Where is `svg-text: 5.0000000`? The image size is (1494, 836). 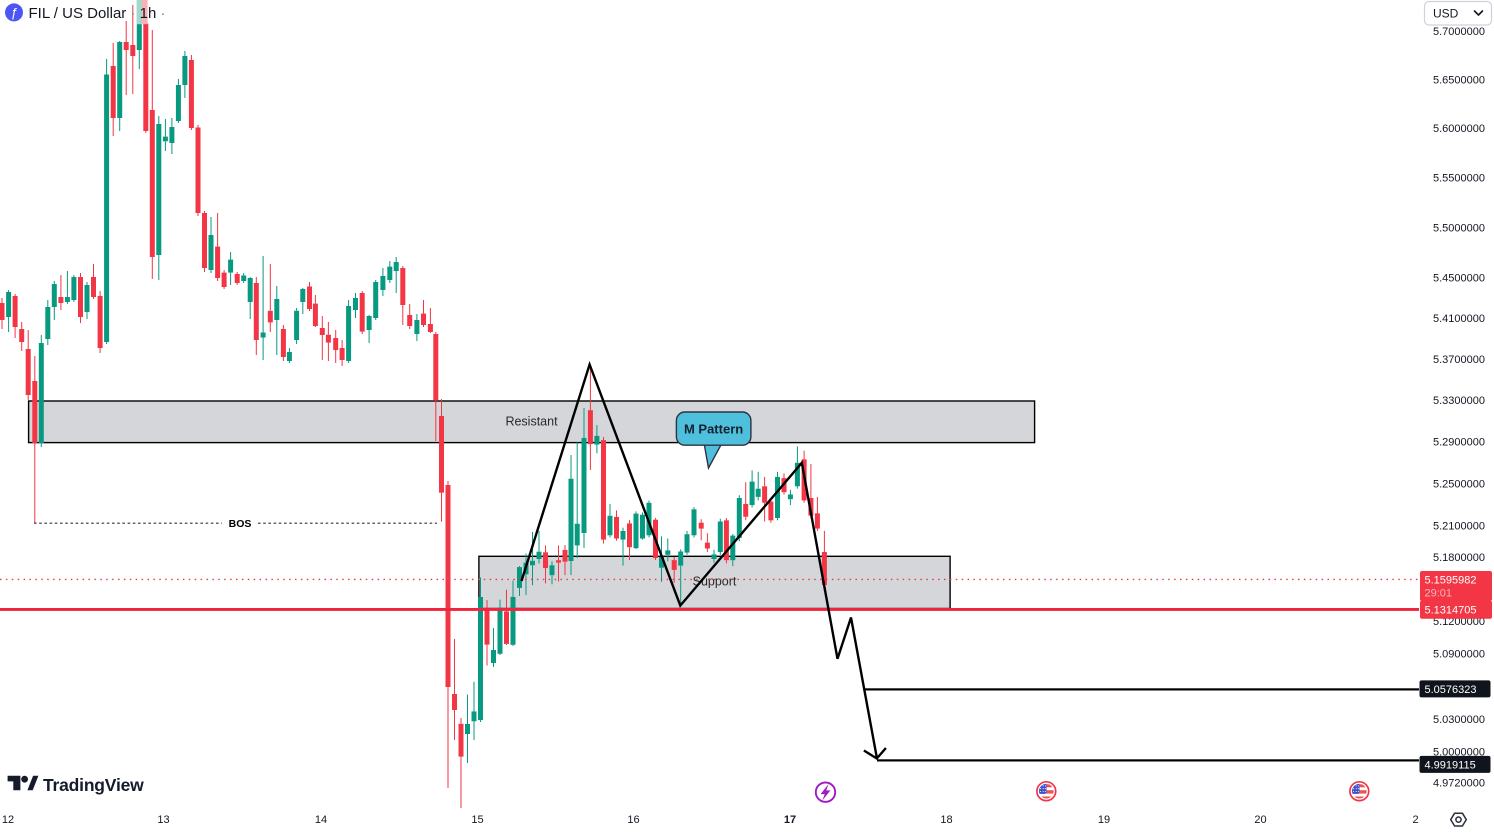 svg-text: 5.0000000 is located at coordinates (1459, 753).